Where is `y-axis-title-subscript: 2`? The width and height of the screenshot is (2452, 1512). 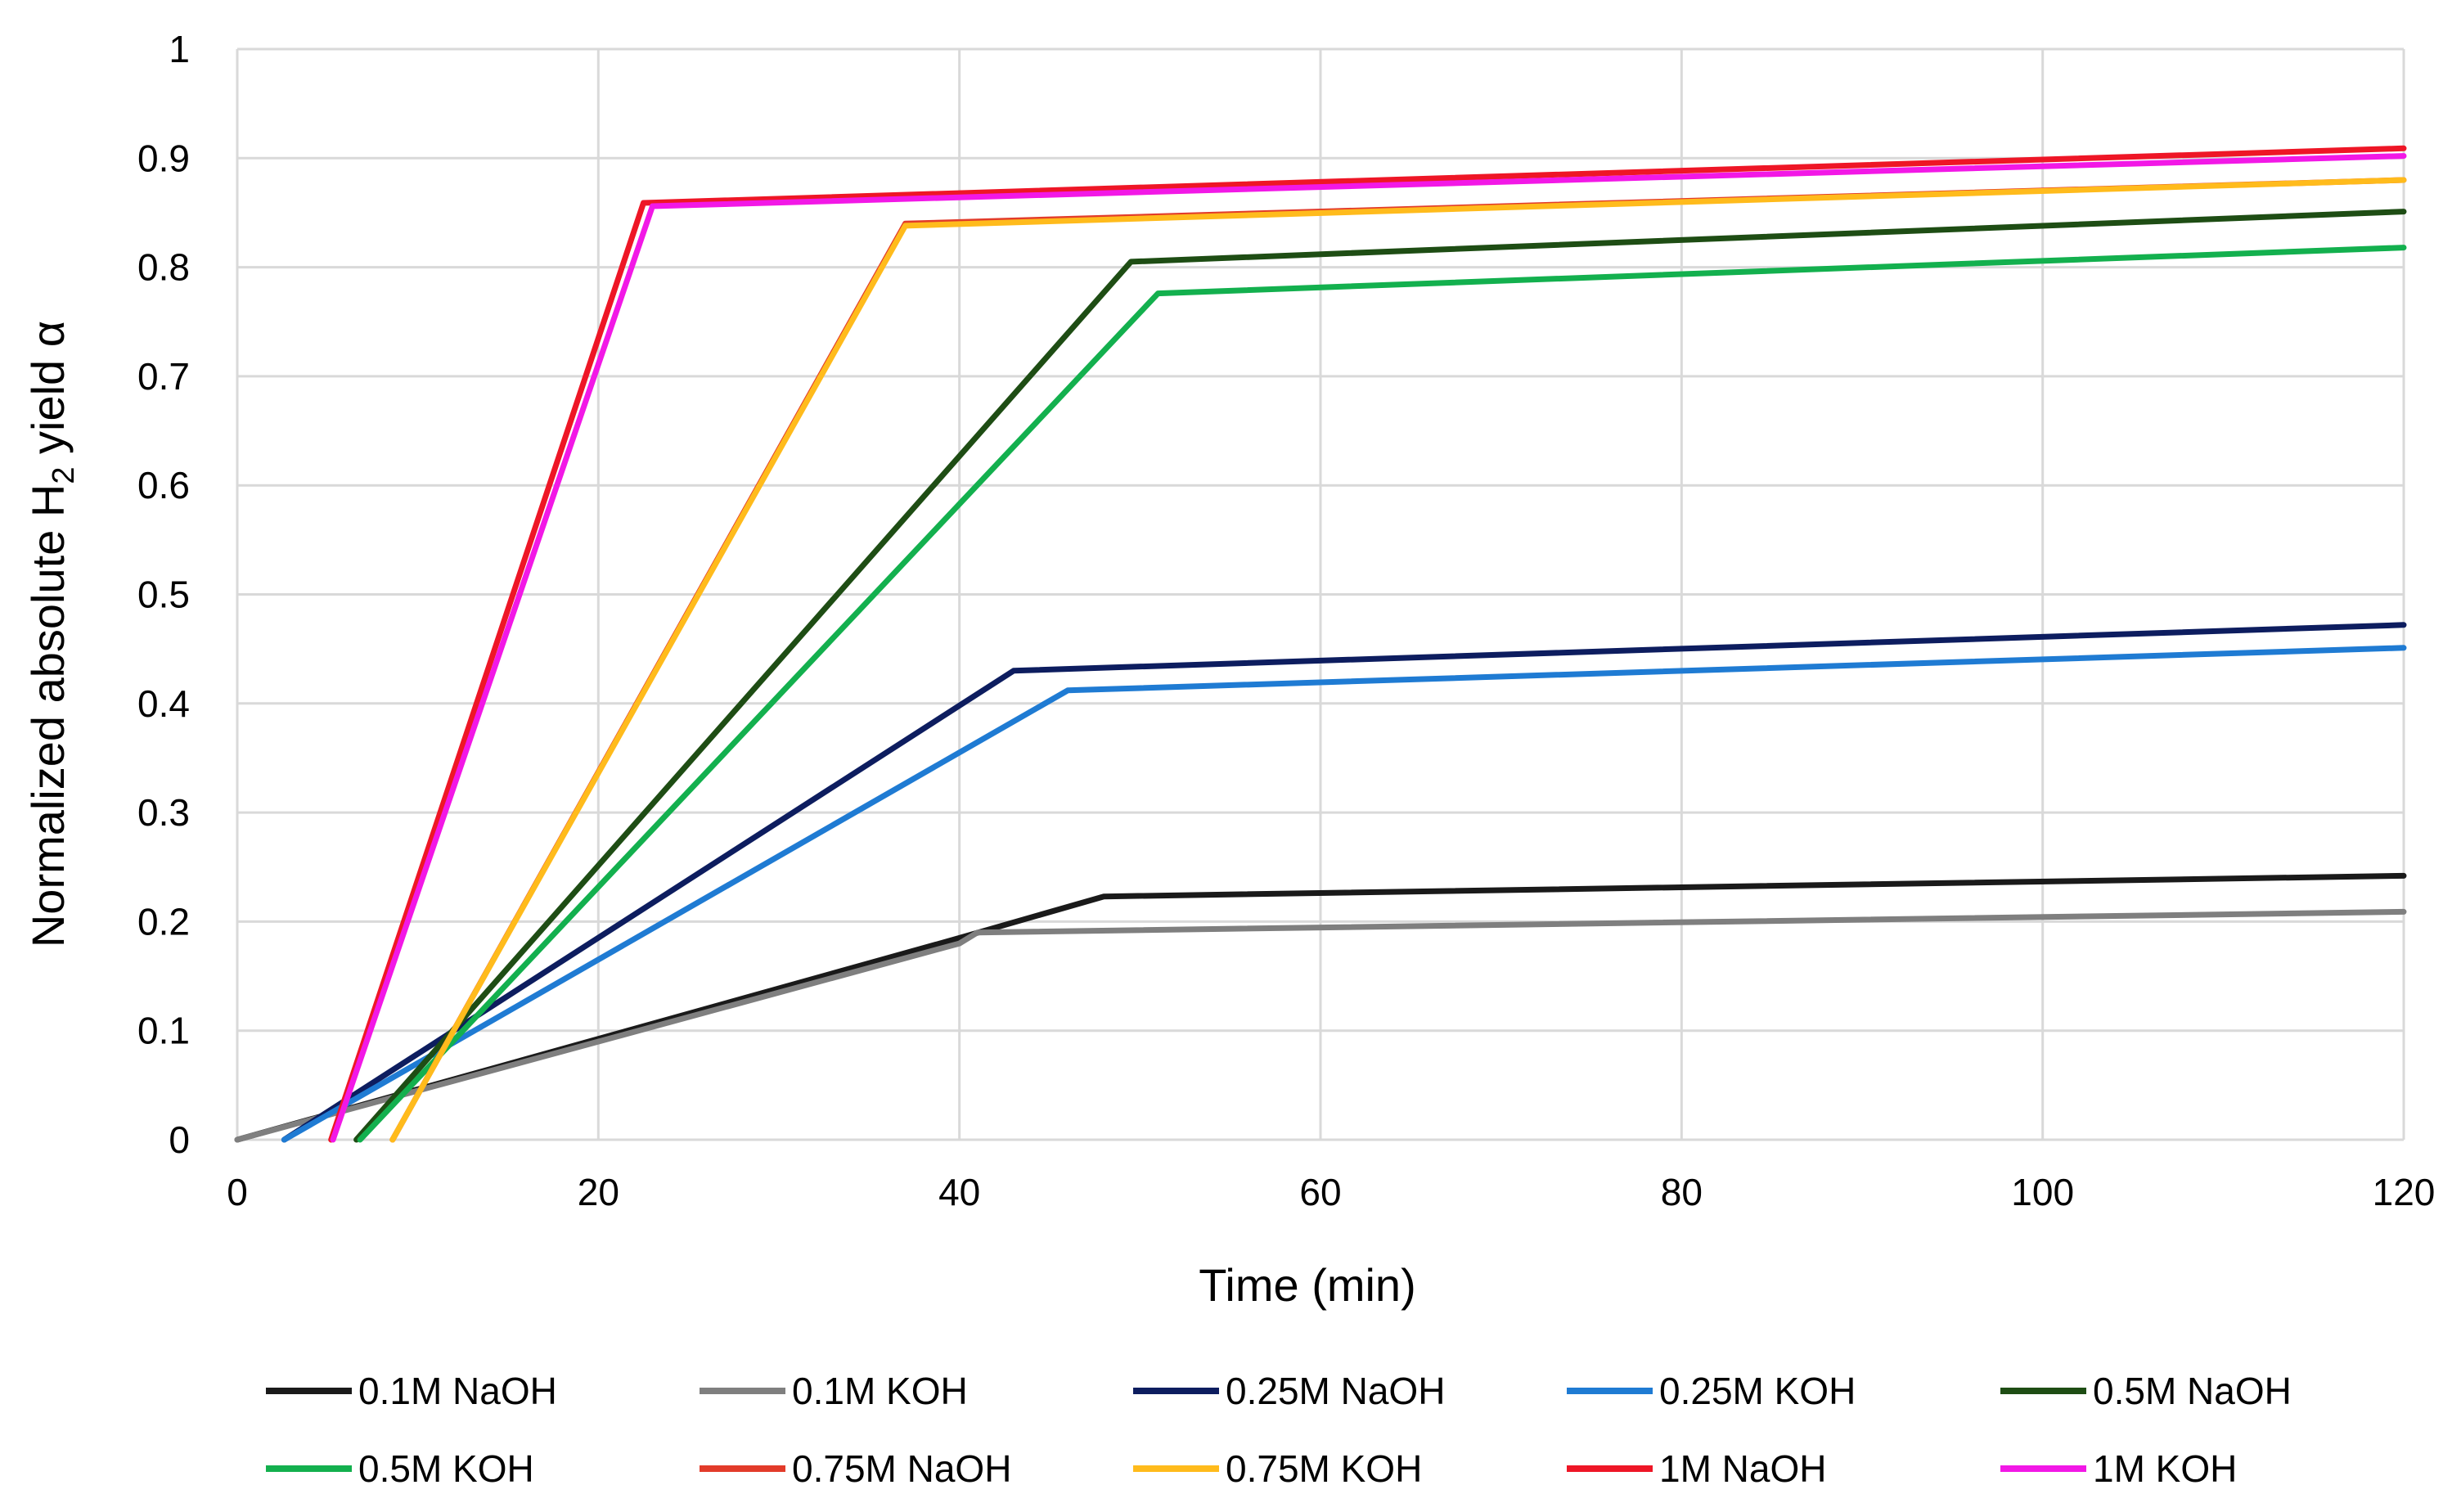 y-axis-title-subscript: 2 is located at coordinates (64, 476).